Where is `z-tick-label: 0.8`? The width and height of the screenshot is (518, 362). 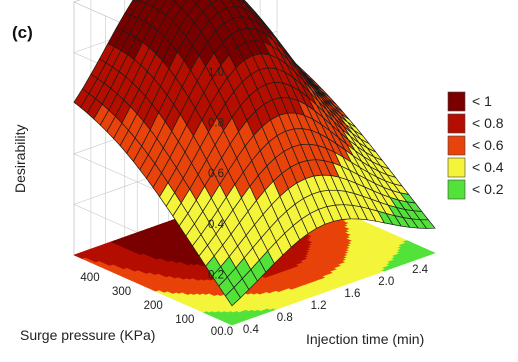
z-tick-label: 0.8 is located at coordinates (216, 124).